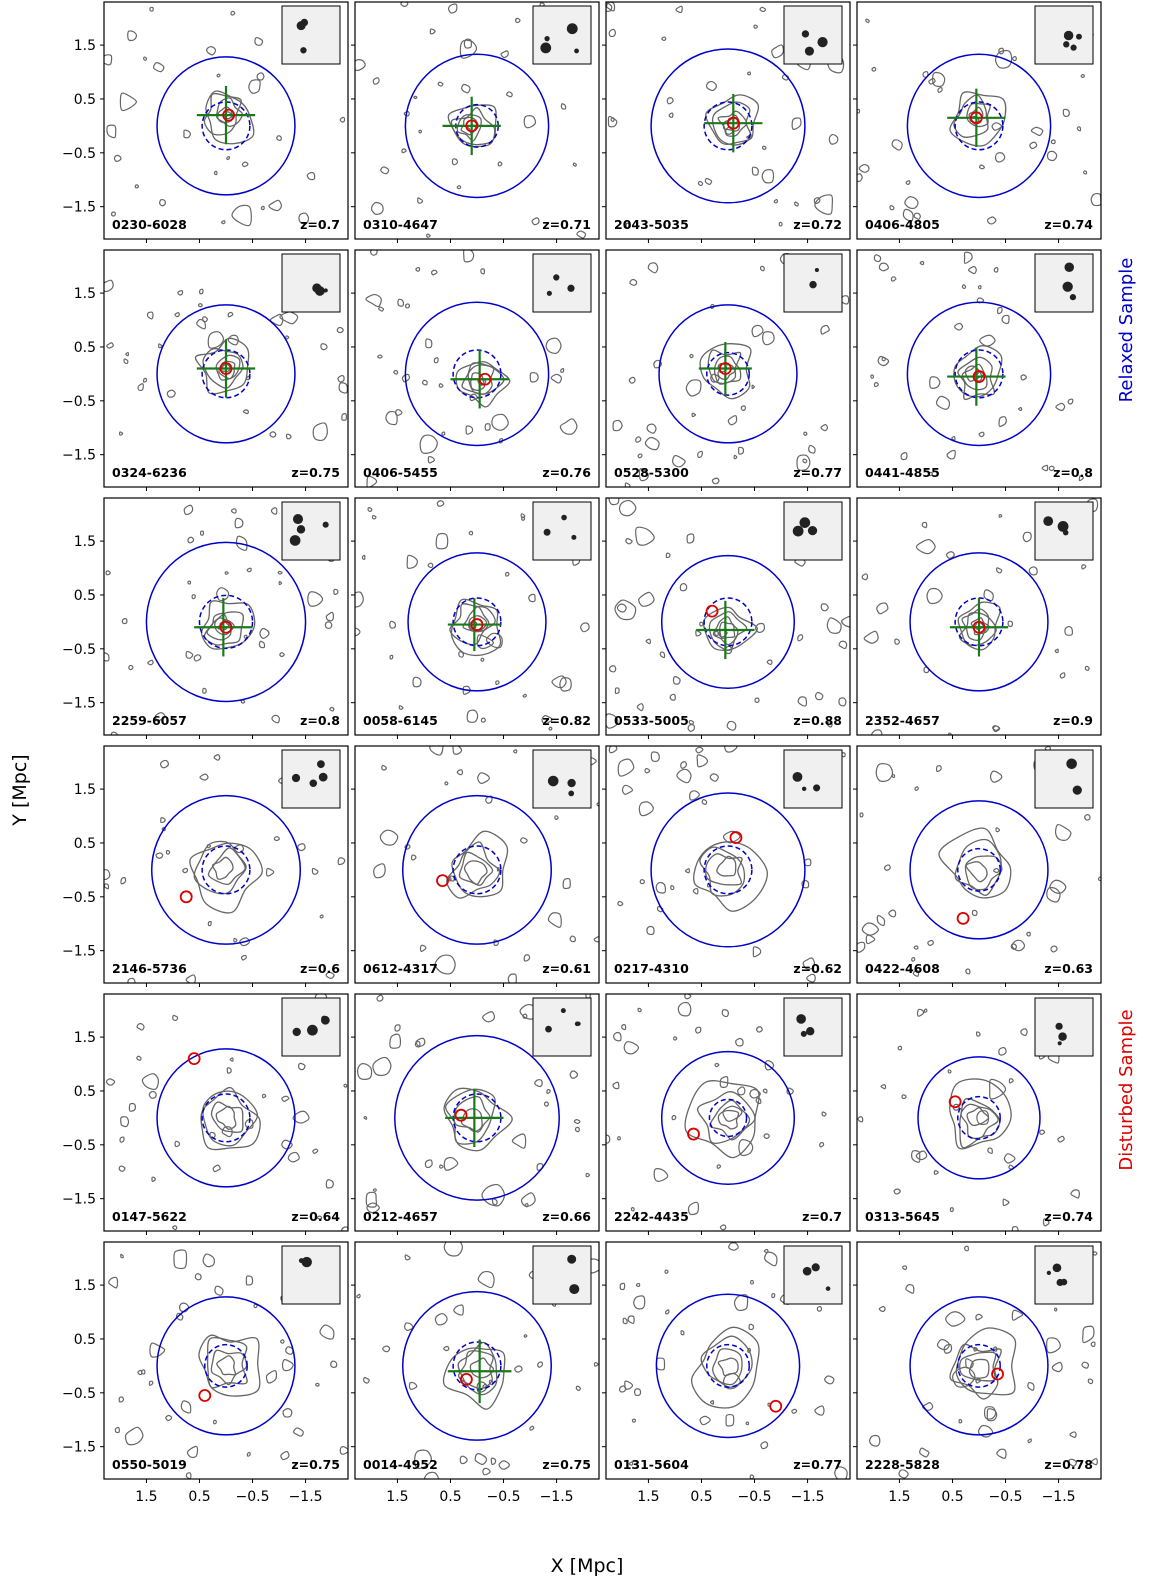  I want to click on x-tick-label: 0.5, so click(450, 1497).